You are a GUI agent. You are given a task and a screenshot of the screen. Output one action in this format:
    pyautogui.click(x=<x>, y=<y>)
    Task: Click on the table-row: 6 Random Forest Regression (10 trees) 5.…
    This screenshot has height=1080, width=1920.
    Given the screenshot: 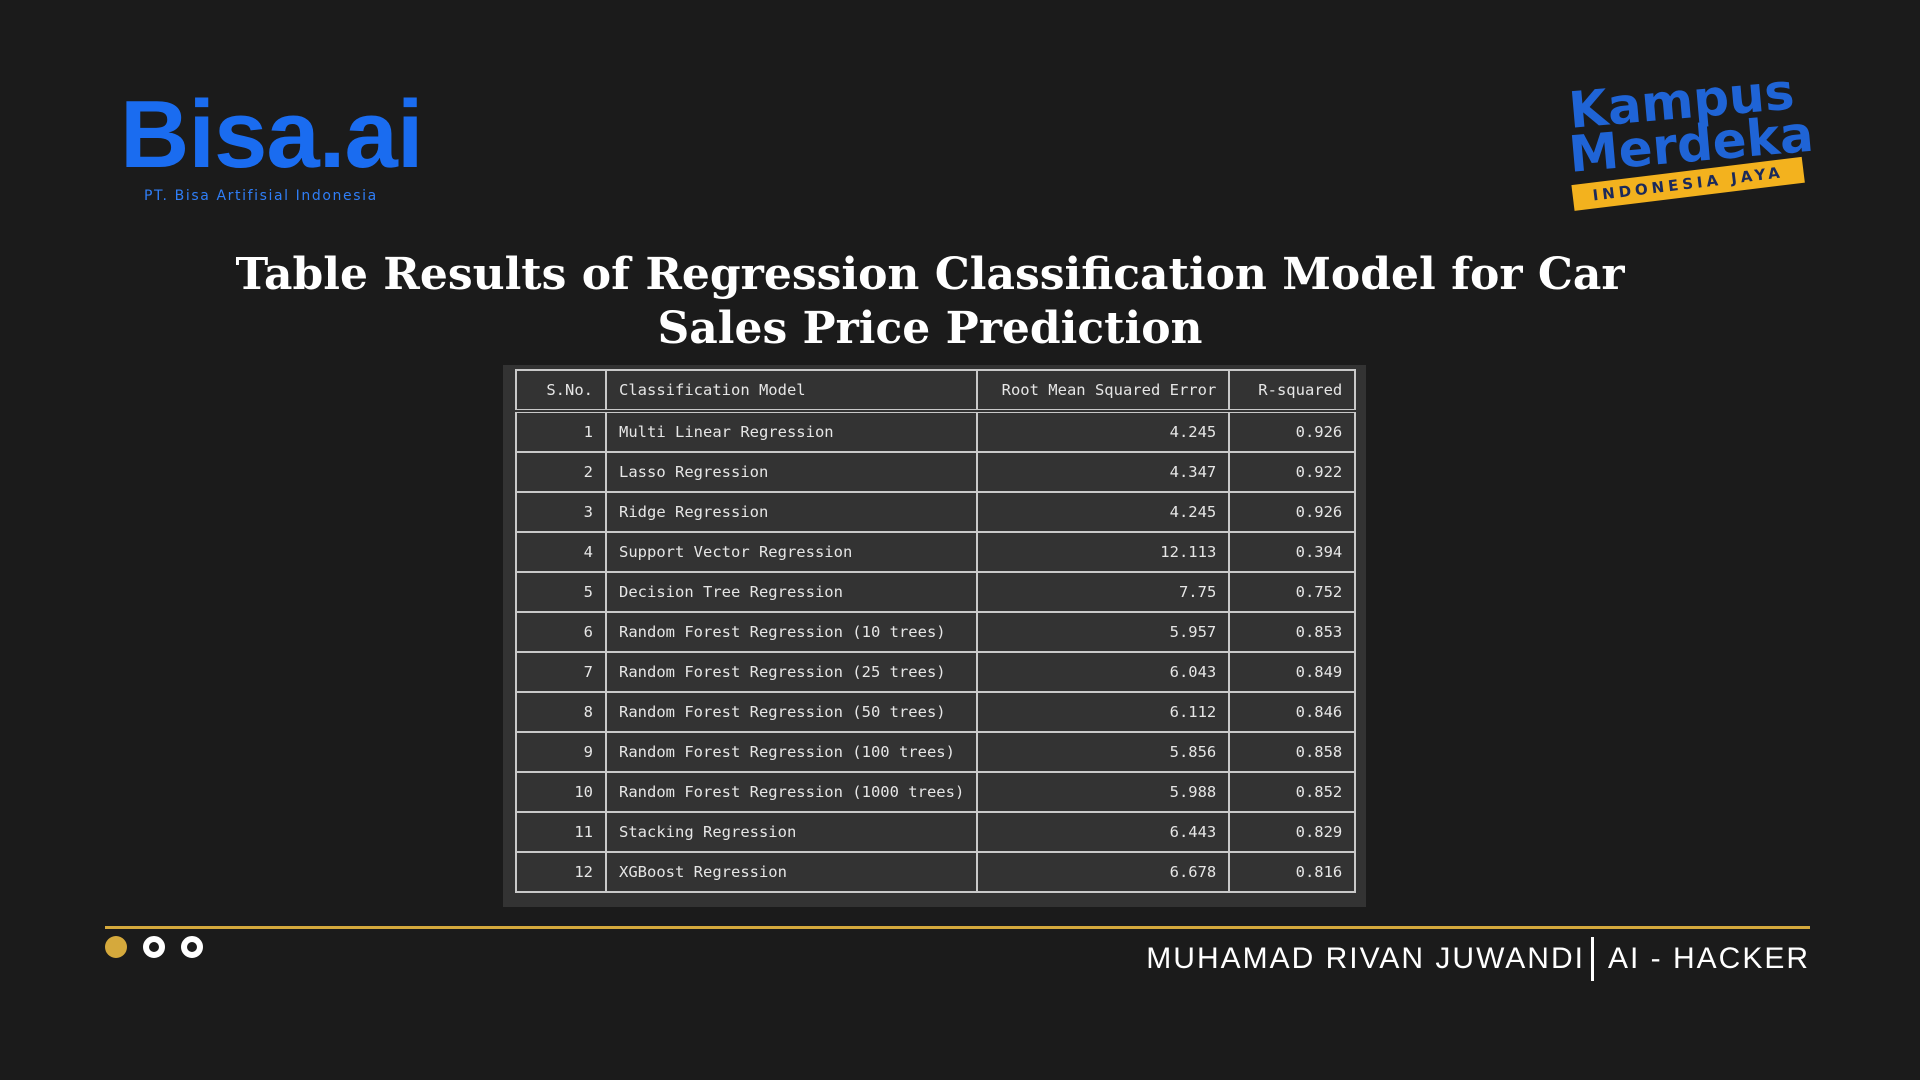 What is the action you would take?
    pyautogui.click(x=936, y=632)
    